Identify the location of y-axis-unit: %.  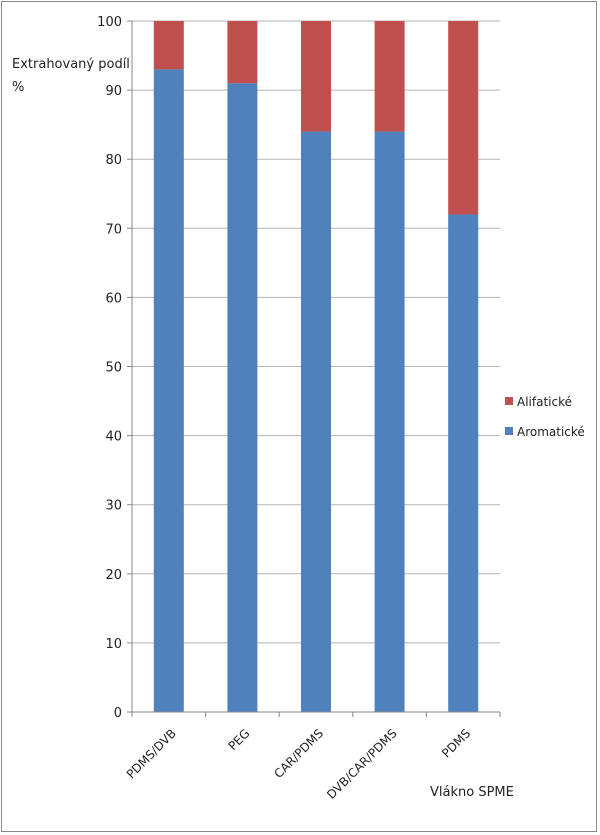
(18, 87).